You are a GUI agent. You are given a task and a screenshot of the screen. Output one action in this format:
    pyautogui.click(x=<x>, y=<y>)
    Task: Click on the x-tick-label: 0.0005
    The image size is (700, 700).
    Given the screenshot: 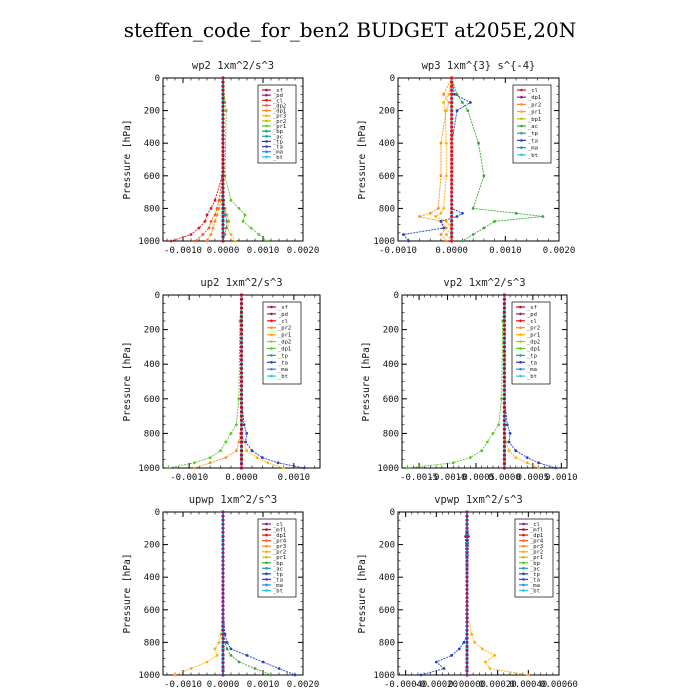 What is the action you would take?
    pyautogui.click(x=533, y=478)
    